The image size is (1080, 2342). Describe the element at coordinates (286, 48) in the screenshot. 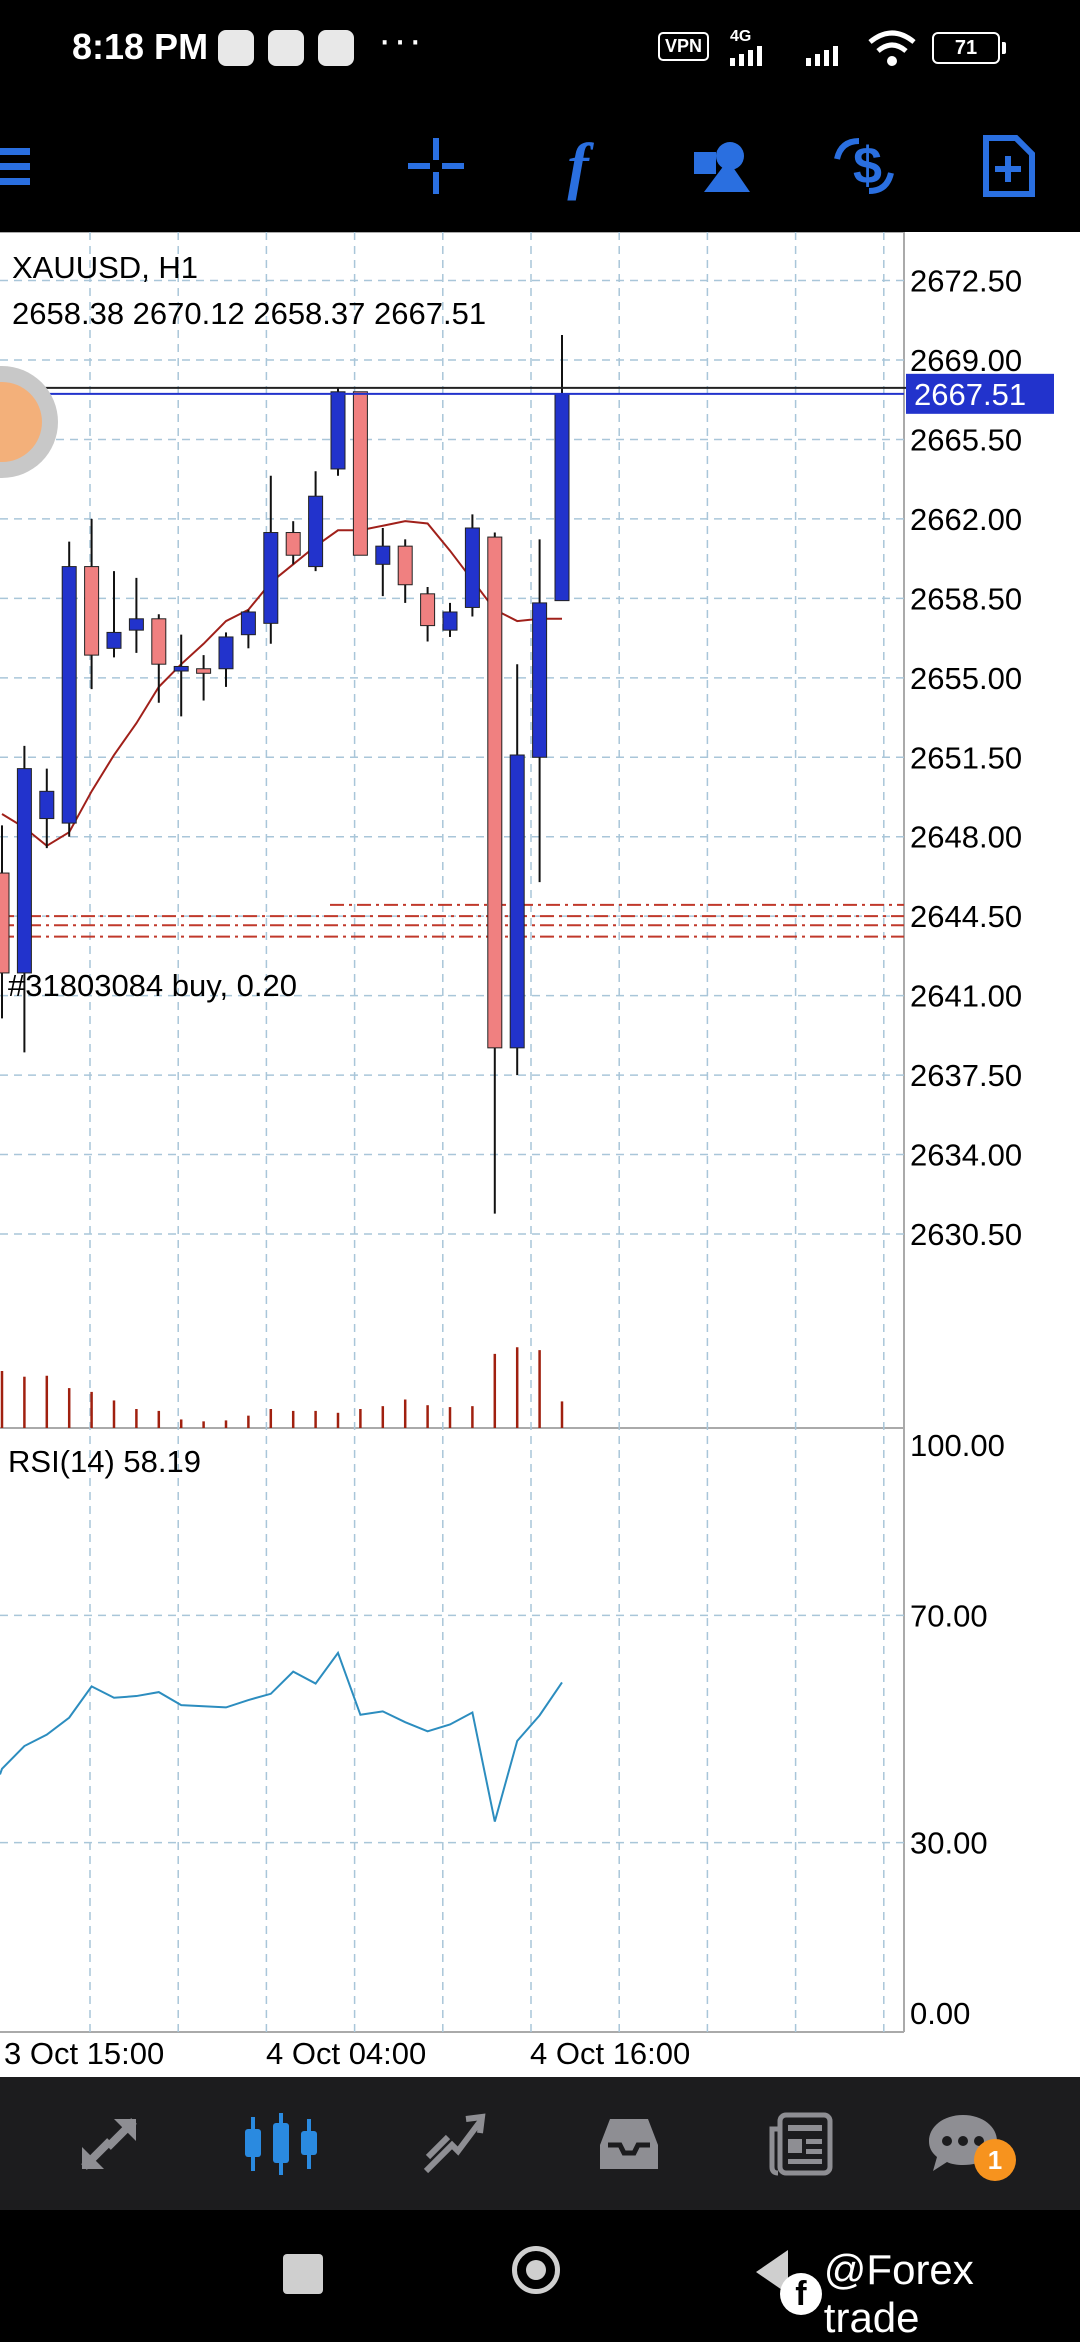

I see `chat-notification-icon` at that location.